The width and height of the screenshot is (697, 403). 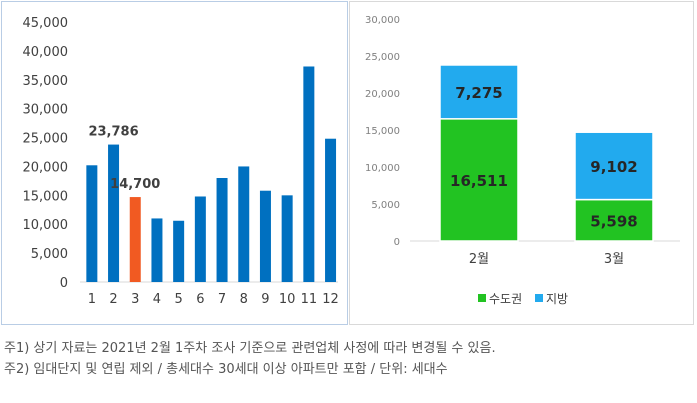 I want to click on x-tick-label: 2, so click(x=113, y=299).